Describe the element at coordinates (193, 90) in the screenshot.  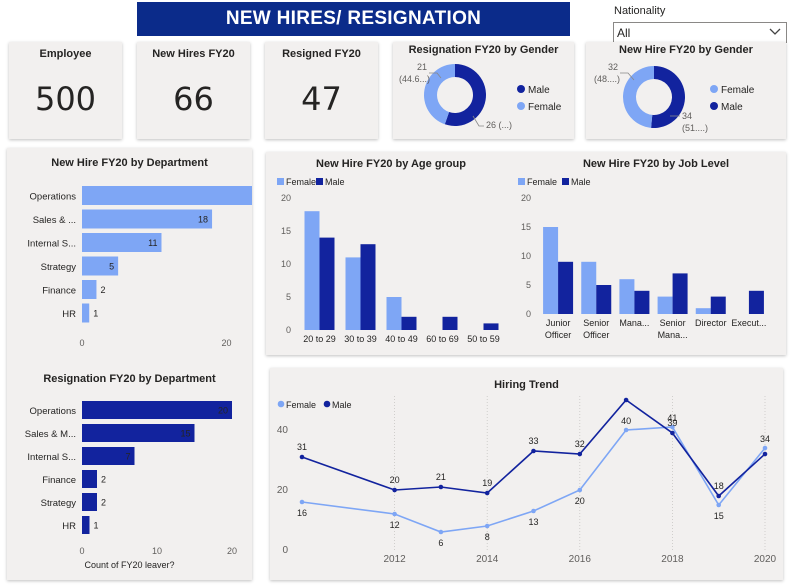
I see `kpi-new-hires-card: New Hires FY20 66` at that location.